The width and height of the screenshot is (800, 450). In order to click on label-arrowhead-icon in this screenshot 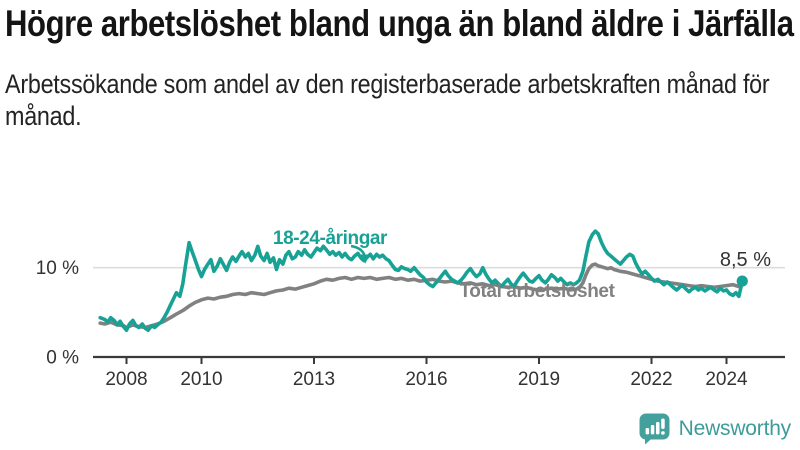, I will do `click(365, 259)`.